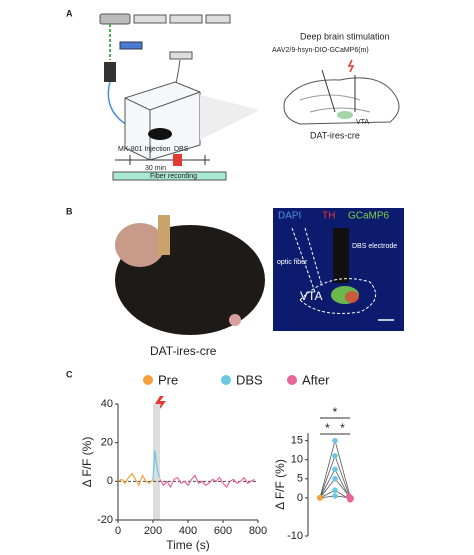  Describe the element at coordinates (297, 441) in the screenshot. I see `y-tick-label: 15` at that location.